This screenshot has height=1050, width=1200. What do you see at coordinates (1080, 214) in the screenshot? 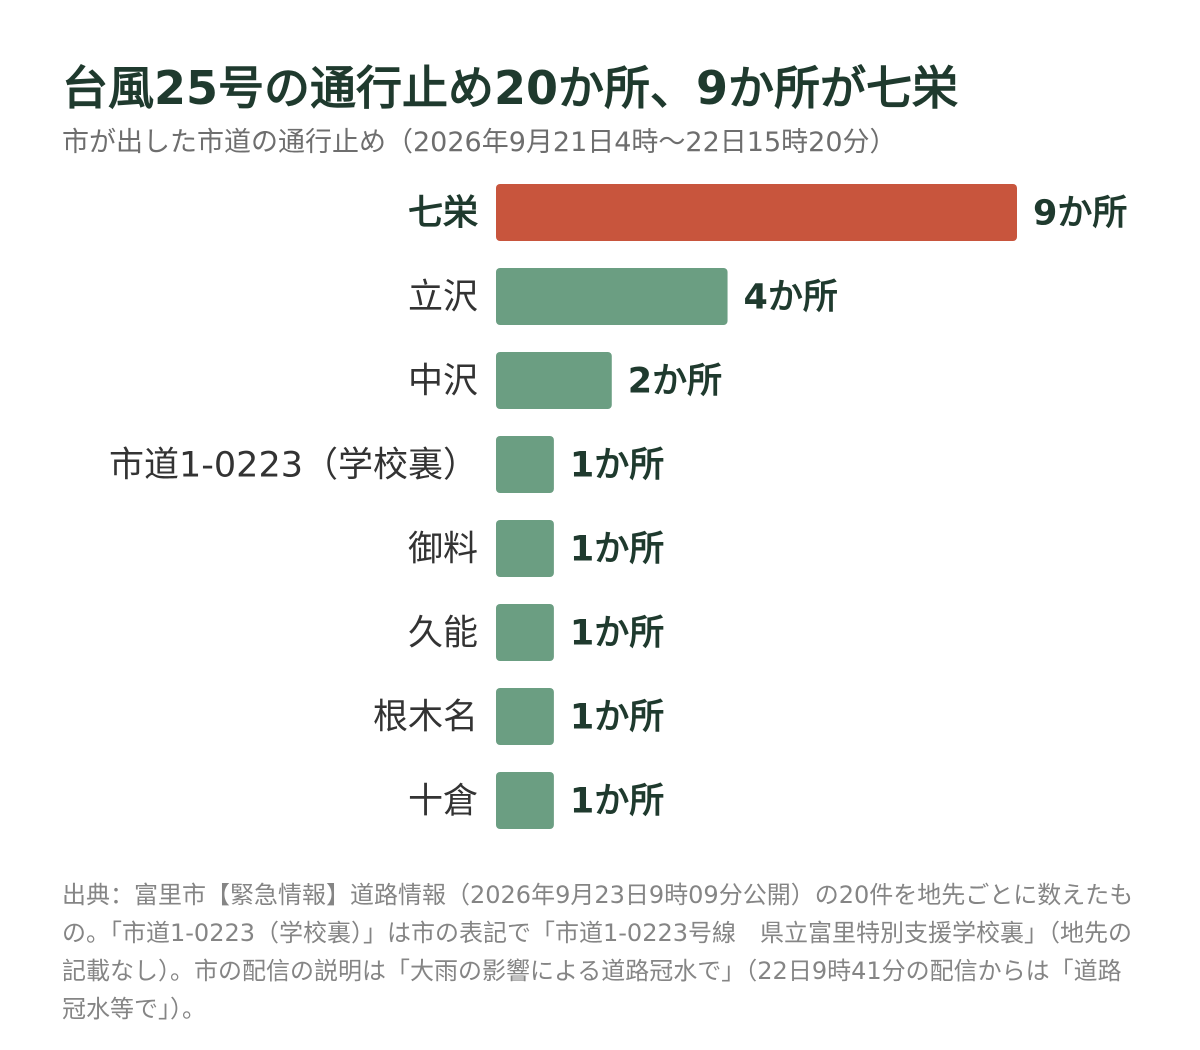
I see `value-label: 9か所` at bounding box center [1080, 214].